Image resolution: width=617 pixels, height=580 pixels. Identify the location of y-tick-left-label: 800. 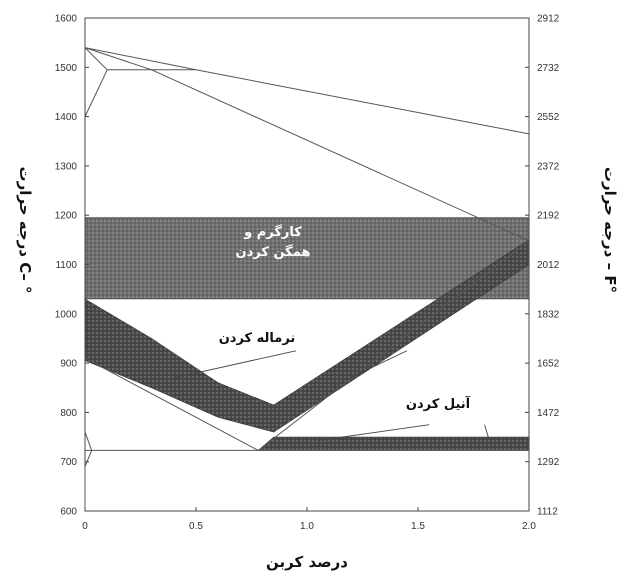
(68, 413).